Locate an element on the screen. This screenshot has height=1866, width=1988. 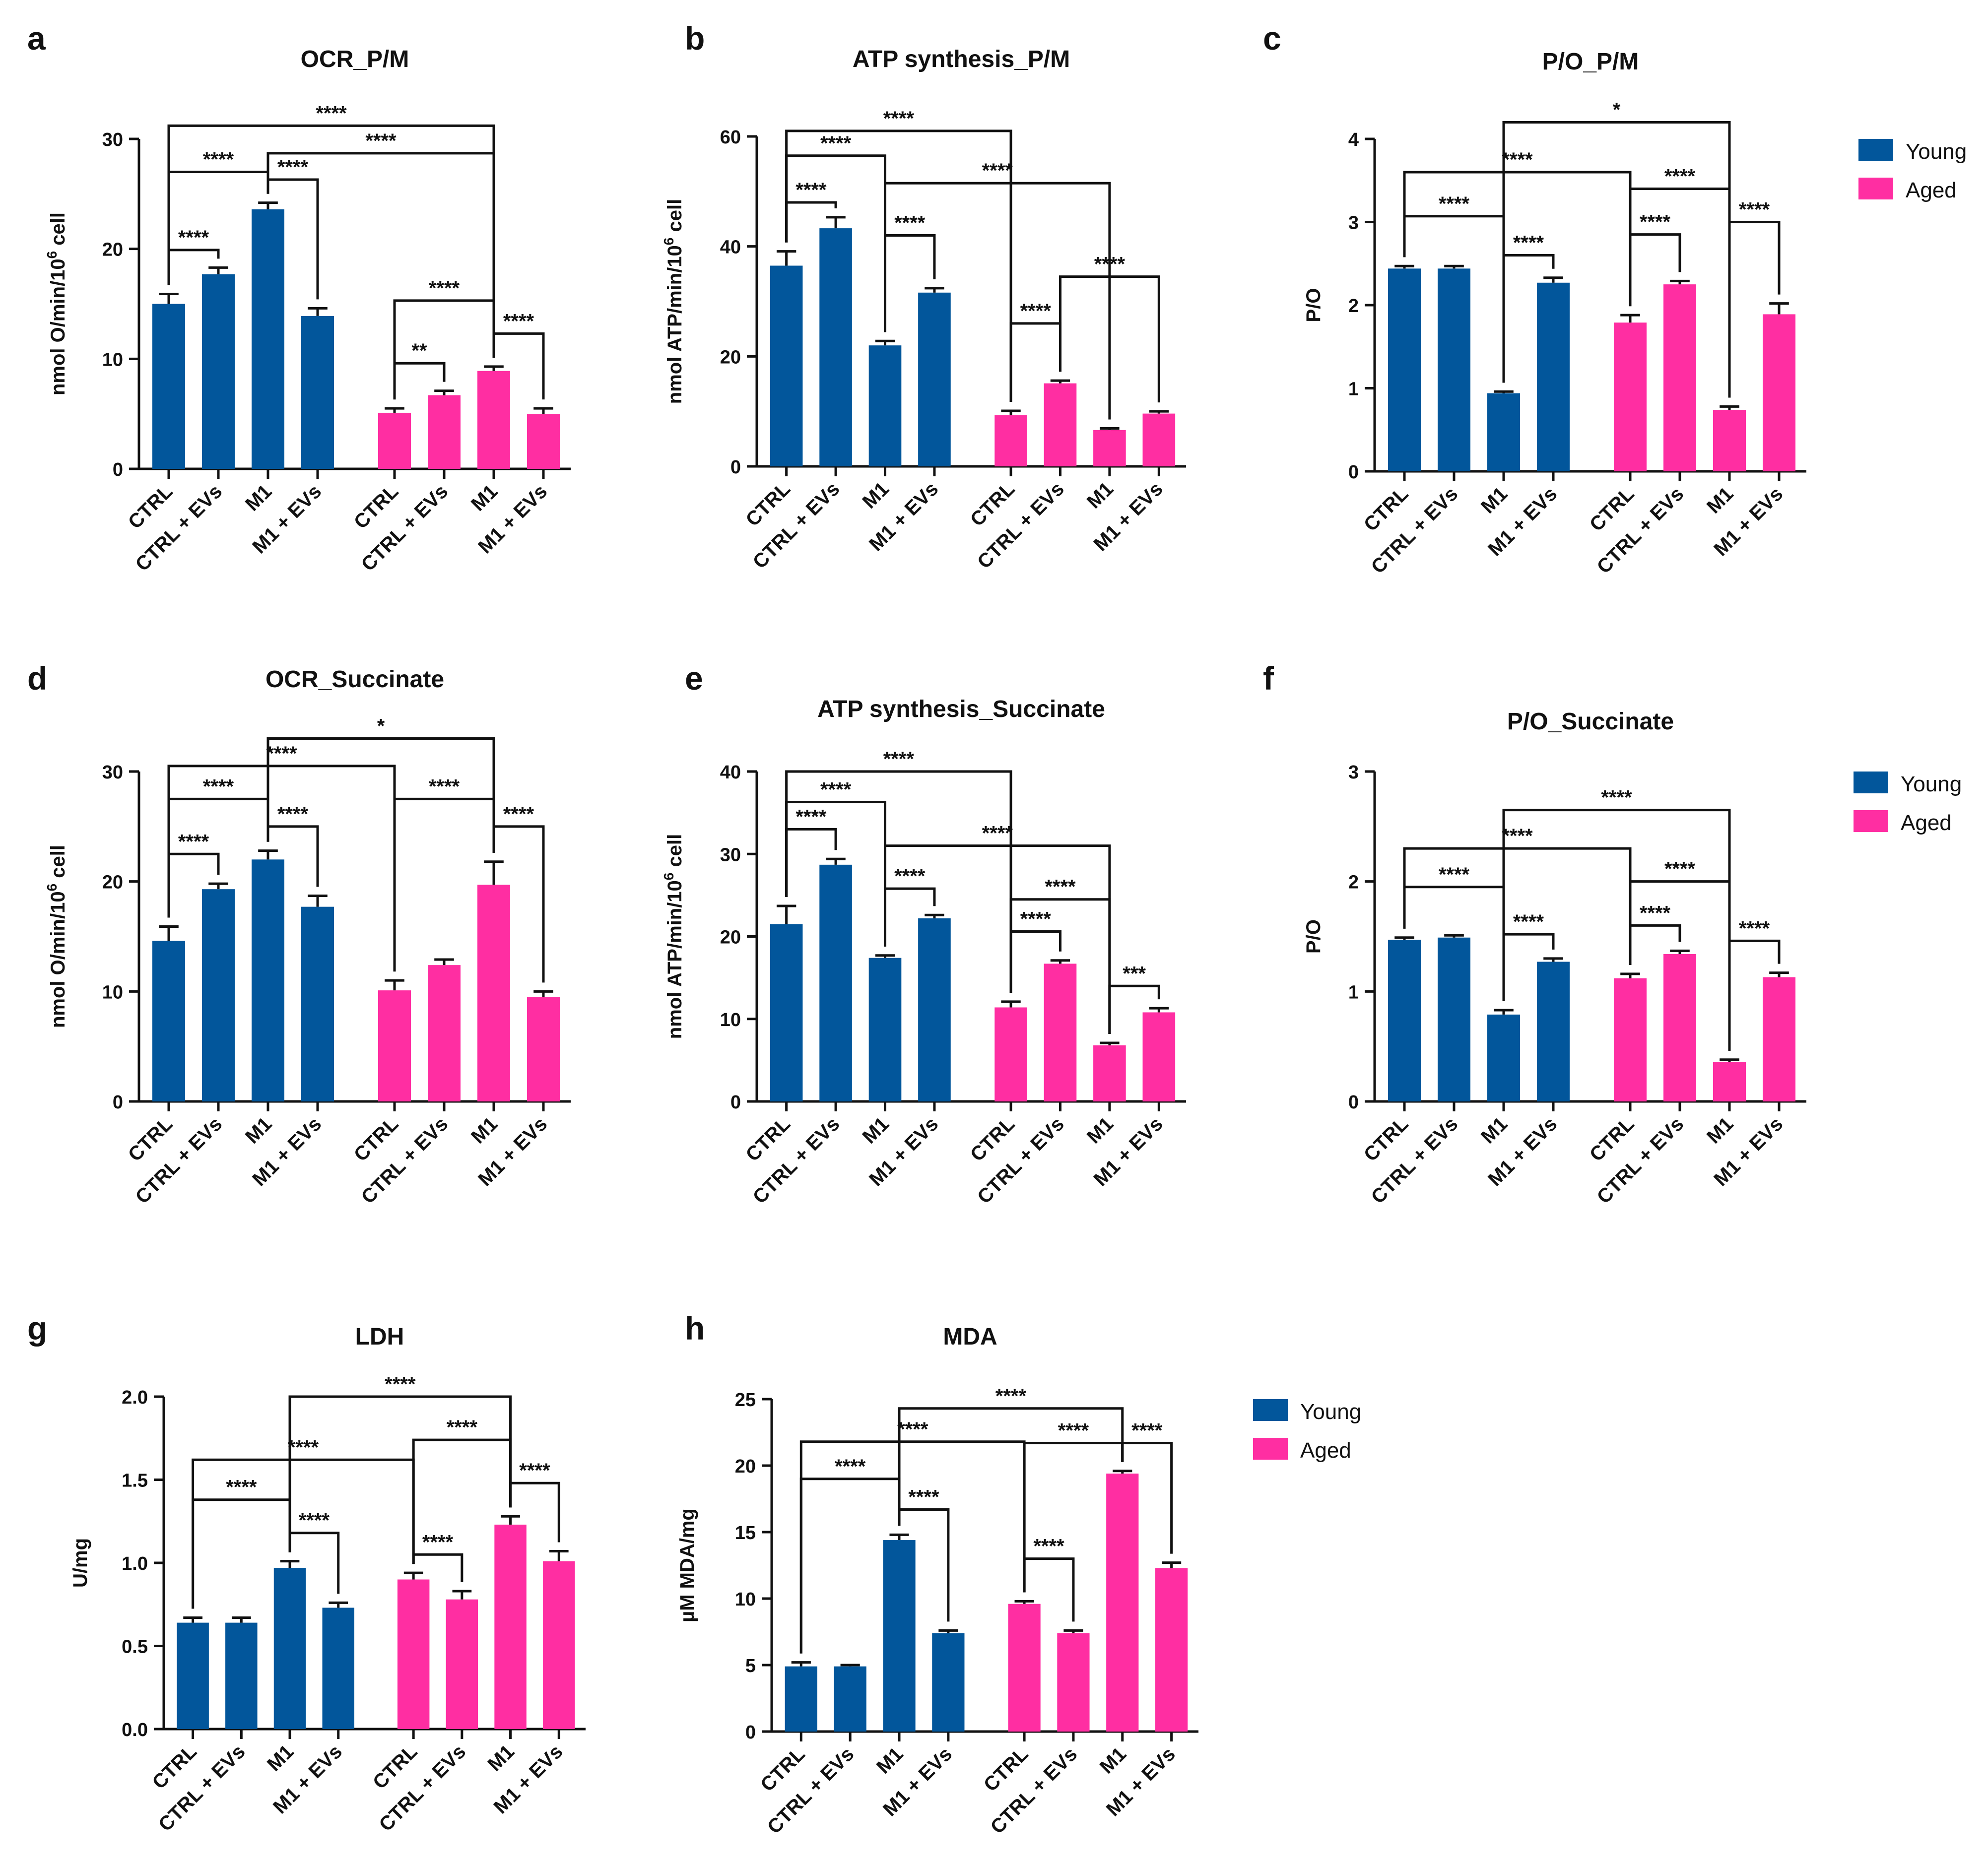
y-tick-label: 15 is located at coordinates (745, 1533).